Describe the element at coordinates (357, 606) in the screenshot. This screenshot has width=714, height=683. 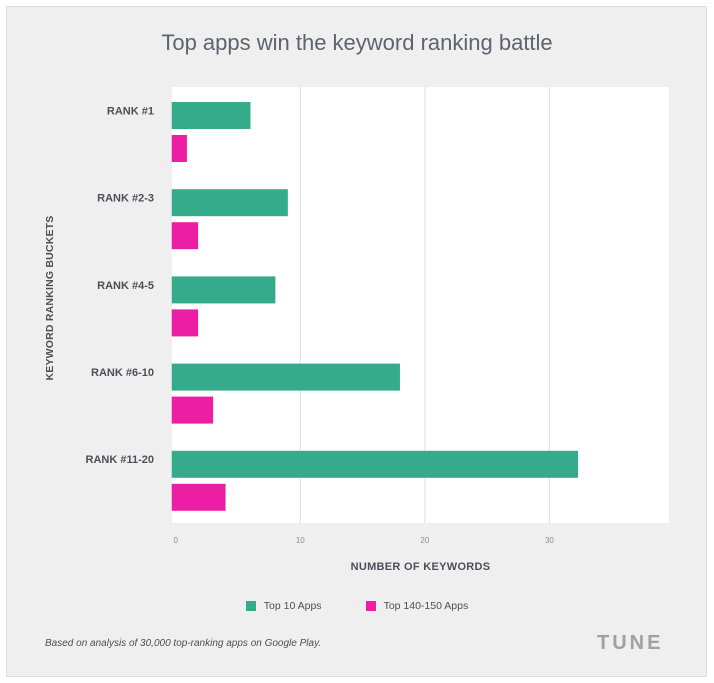
I see `legend: Top 10 Apps Top 140-150 Apps` at that location.